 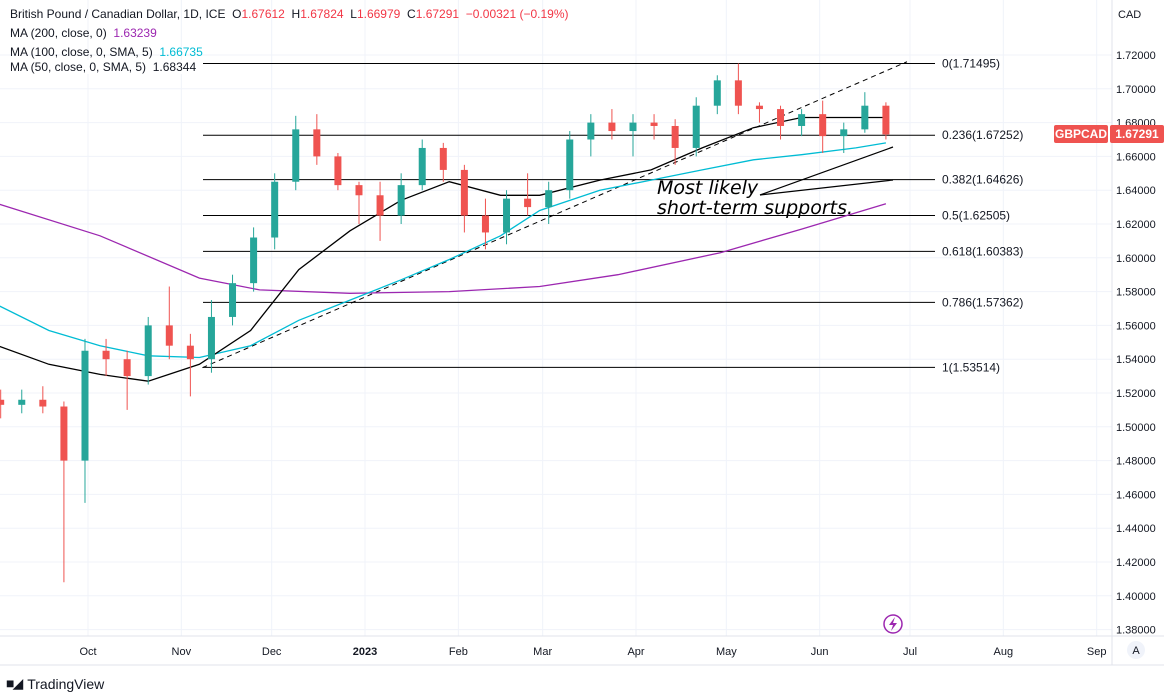 I want to click on currency-label: CAD, so click(x=1129, y=15).